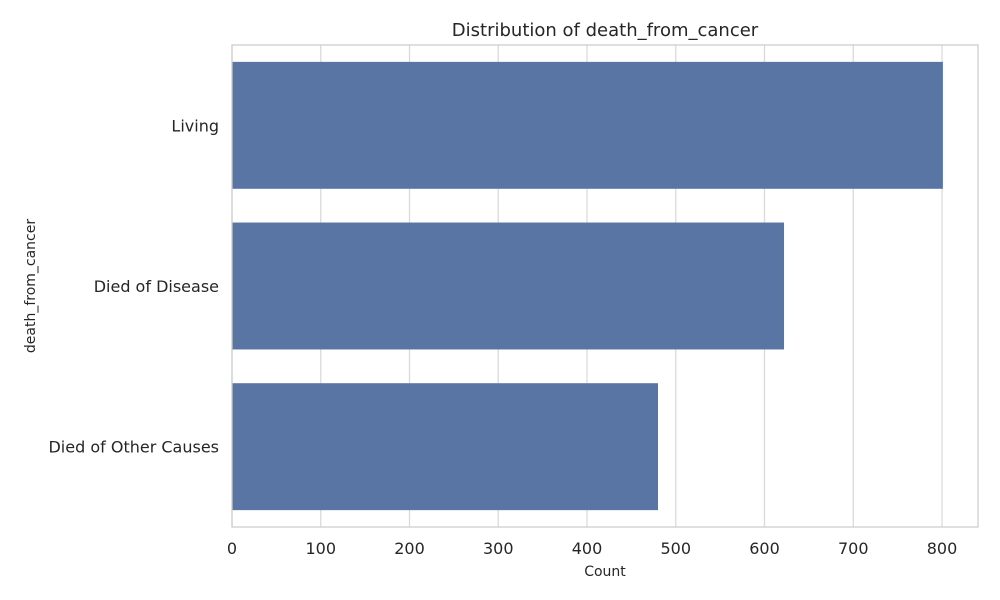 This screenshot has height=600, width=1000. What do you see at coordinates (320, 548) in the screenshot?
I see `x-tick-label: 100` at bounding box center [320, 548].